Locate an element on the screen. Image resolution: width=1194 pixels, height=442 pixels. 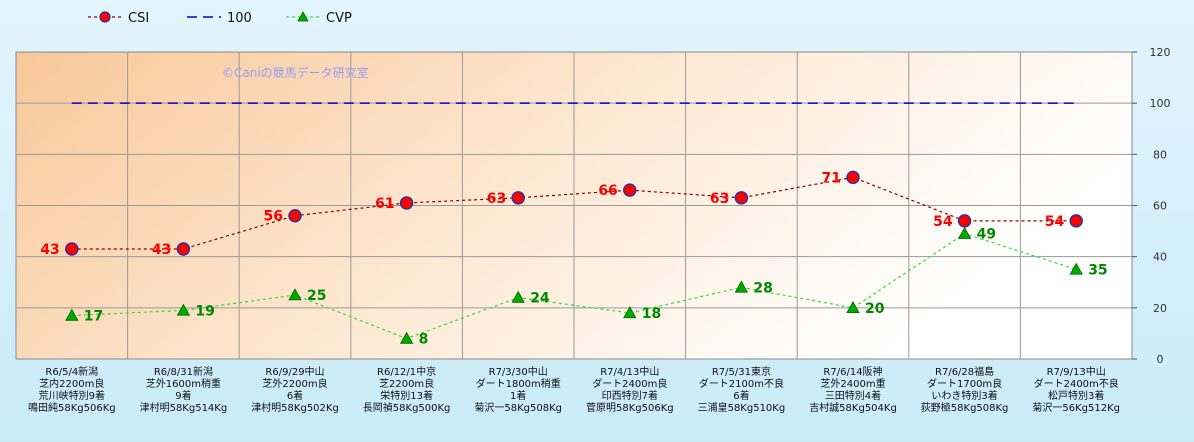
x-category-label: R6/12/1中京芝2200m良栄特別13着長岡禎58Kg500Kg is located at coordinates (407, 389).